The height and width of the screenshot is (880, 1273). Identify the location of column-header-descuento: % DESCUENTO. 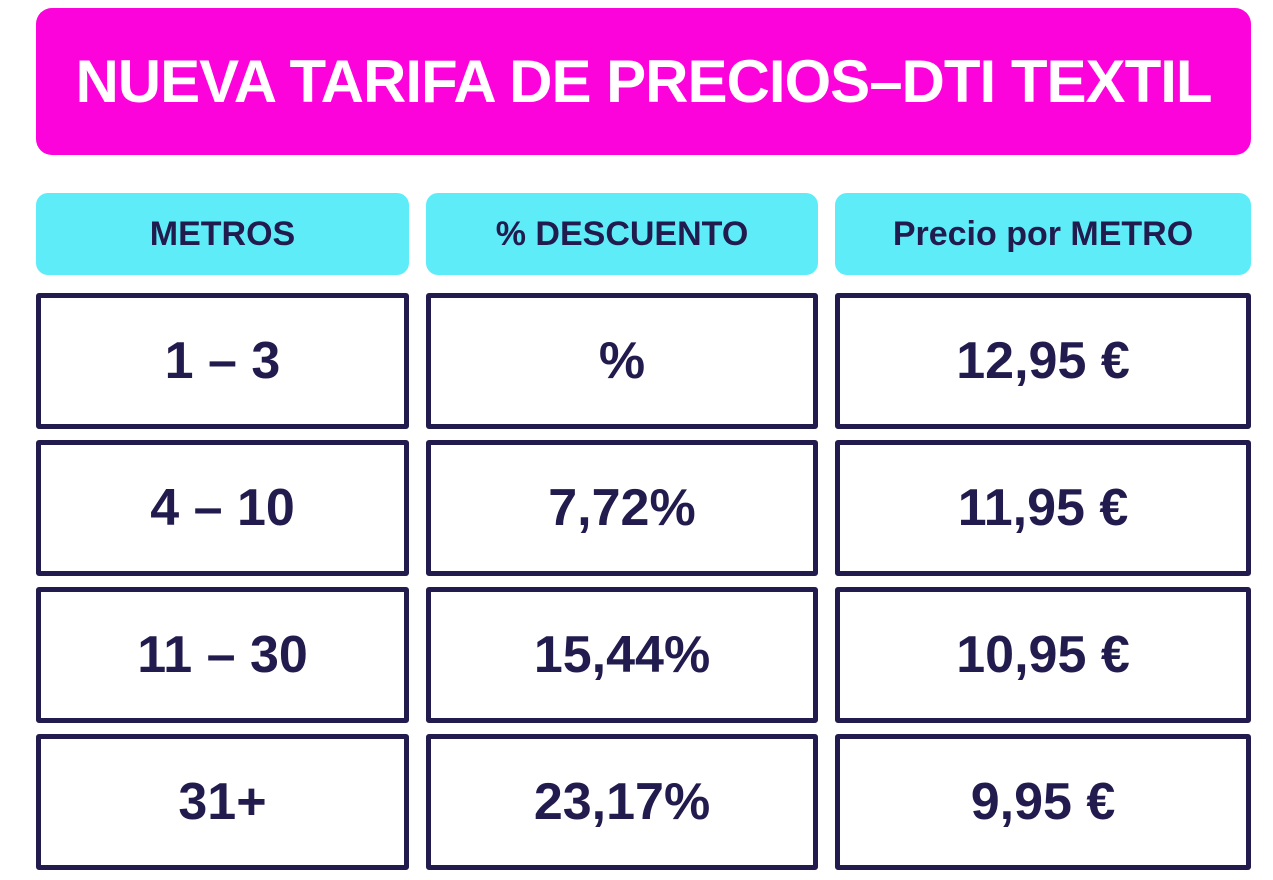
(622, 234).